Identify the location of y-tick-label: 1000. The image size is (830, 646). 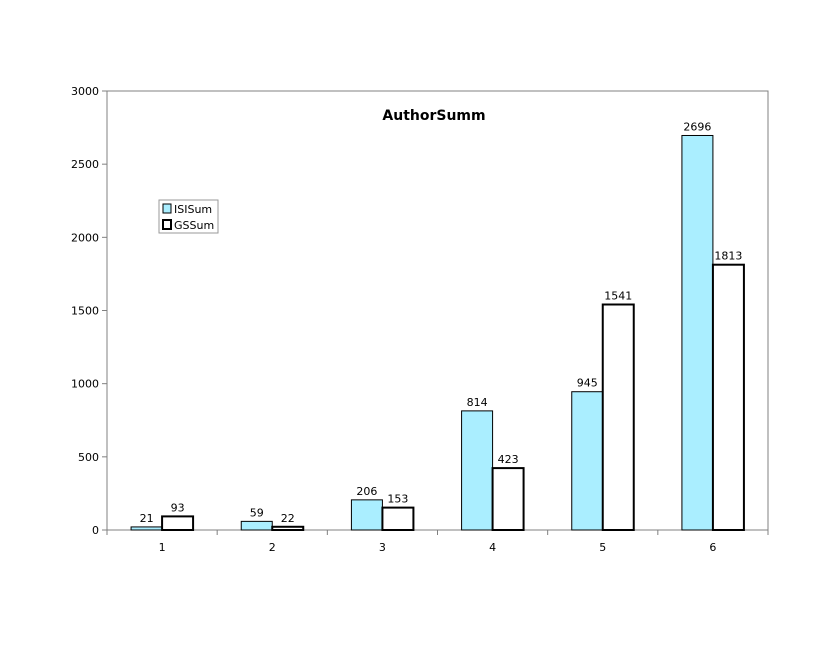
(85, 384).